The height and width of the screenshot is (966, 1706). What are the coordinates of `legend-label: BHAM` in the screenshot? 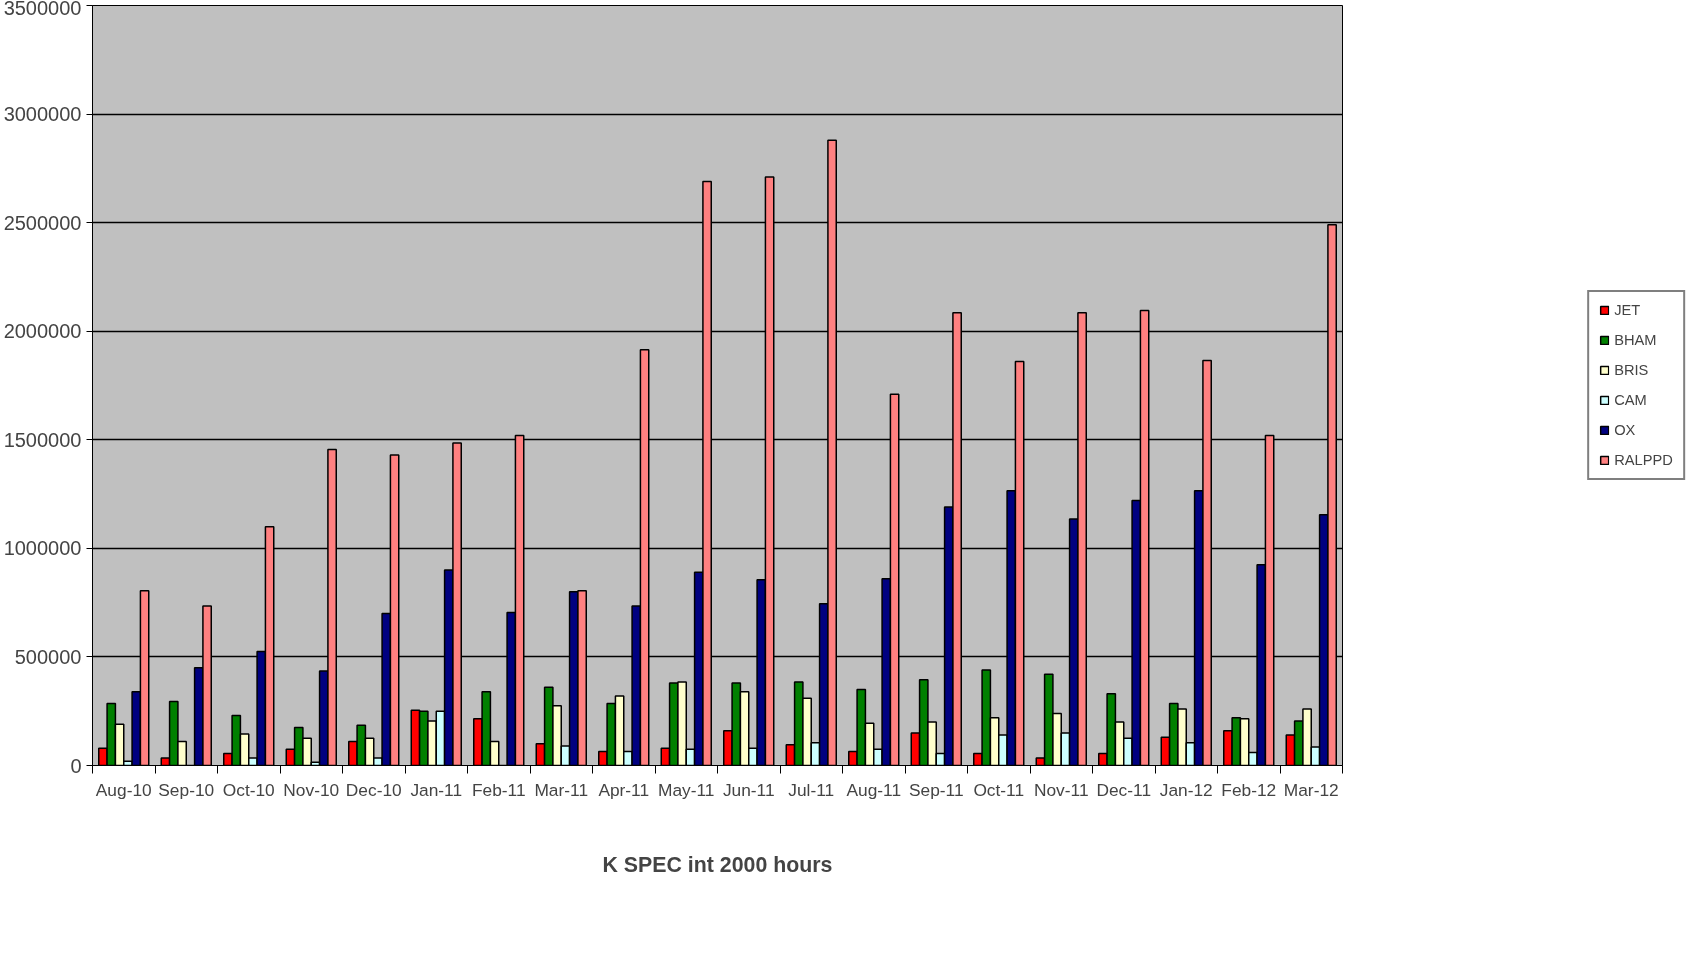 It's located at (1635, 340).